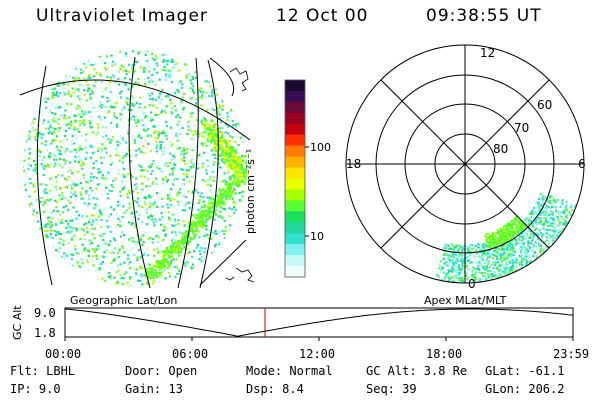 The height and width of the screenshot is (400, 600). Describe the element at coordinates (250, 191) in the screenshot. I see `colorbar-unit-label: photon cm⁻²s⁻¹` at that location.